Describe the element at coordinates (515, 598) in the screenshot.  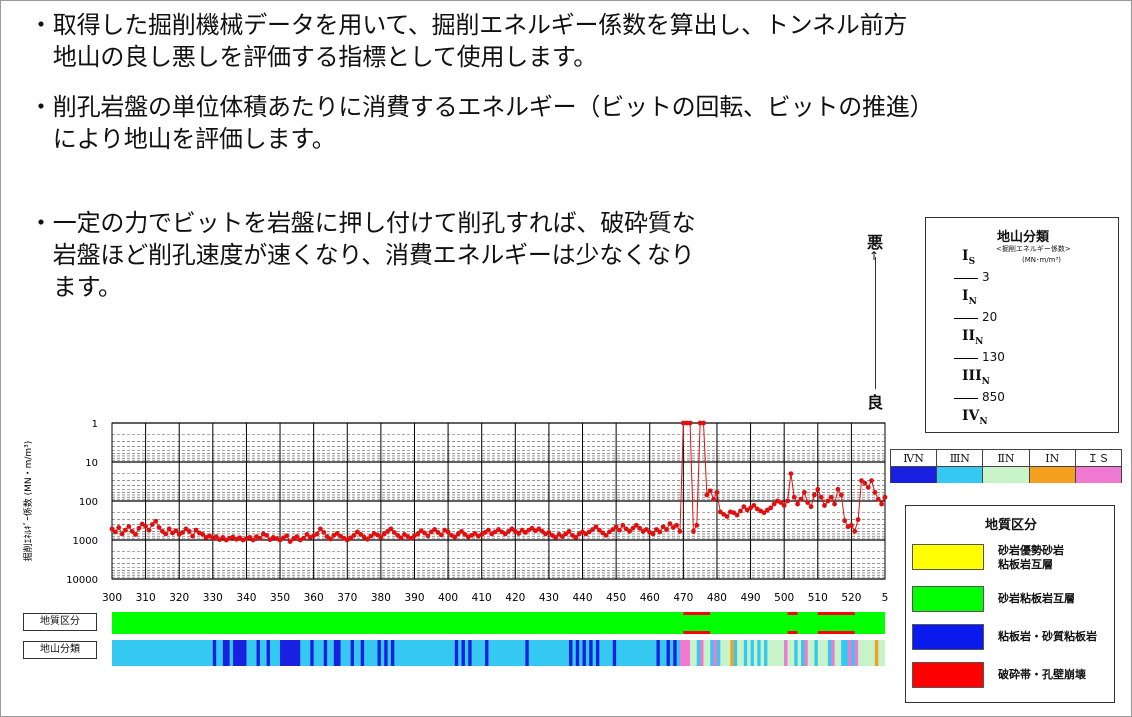
I see `x-tick-label: 420` at that location.